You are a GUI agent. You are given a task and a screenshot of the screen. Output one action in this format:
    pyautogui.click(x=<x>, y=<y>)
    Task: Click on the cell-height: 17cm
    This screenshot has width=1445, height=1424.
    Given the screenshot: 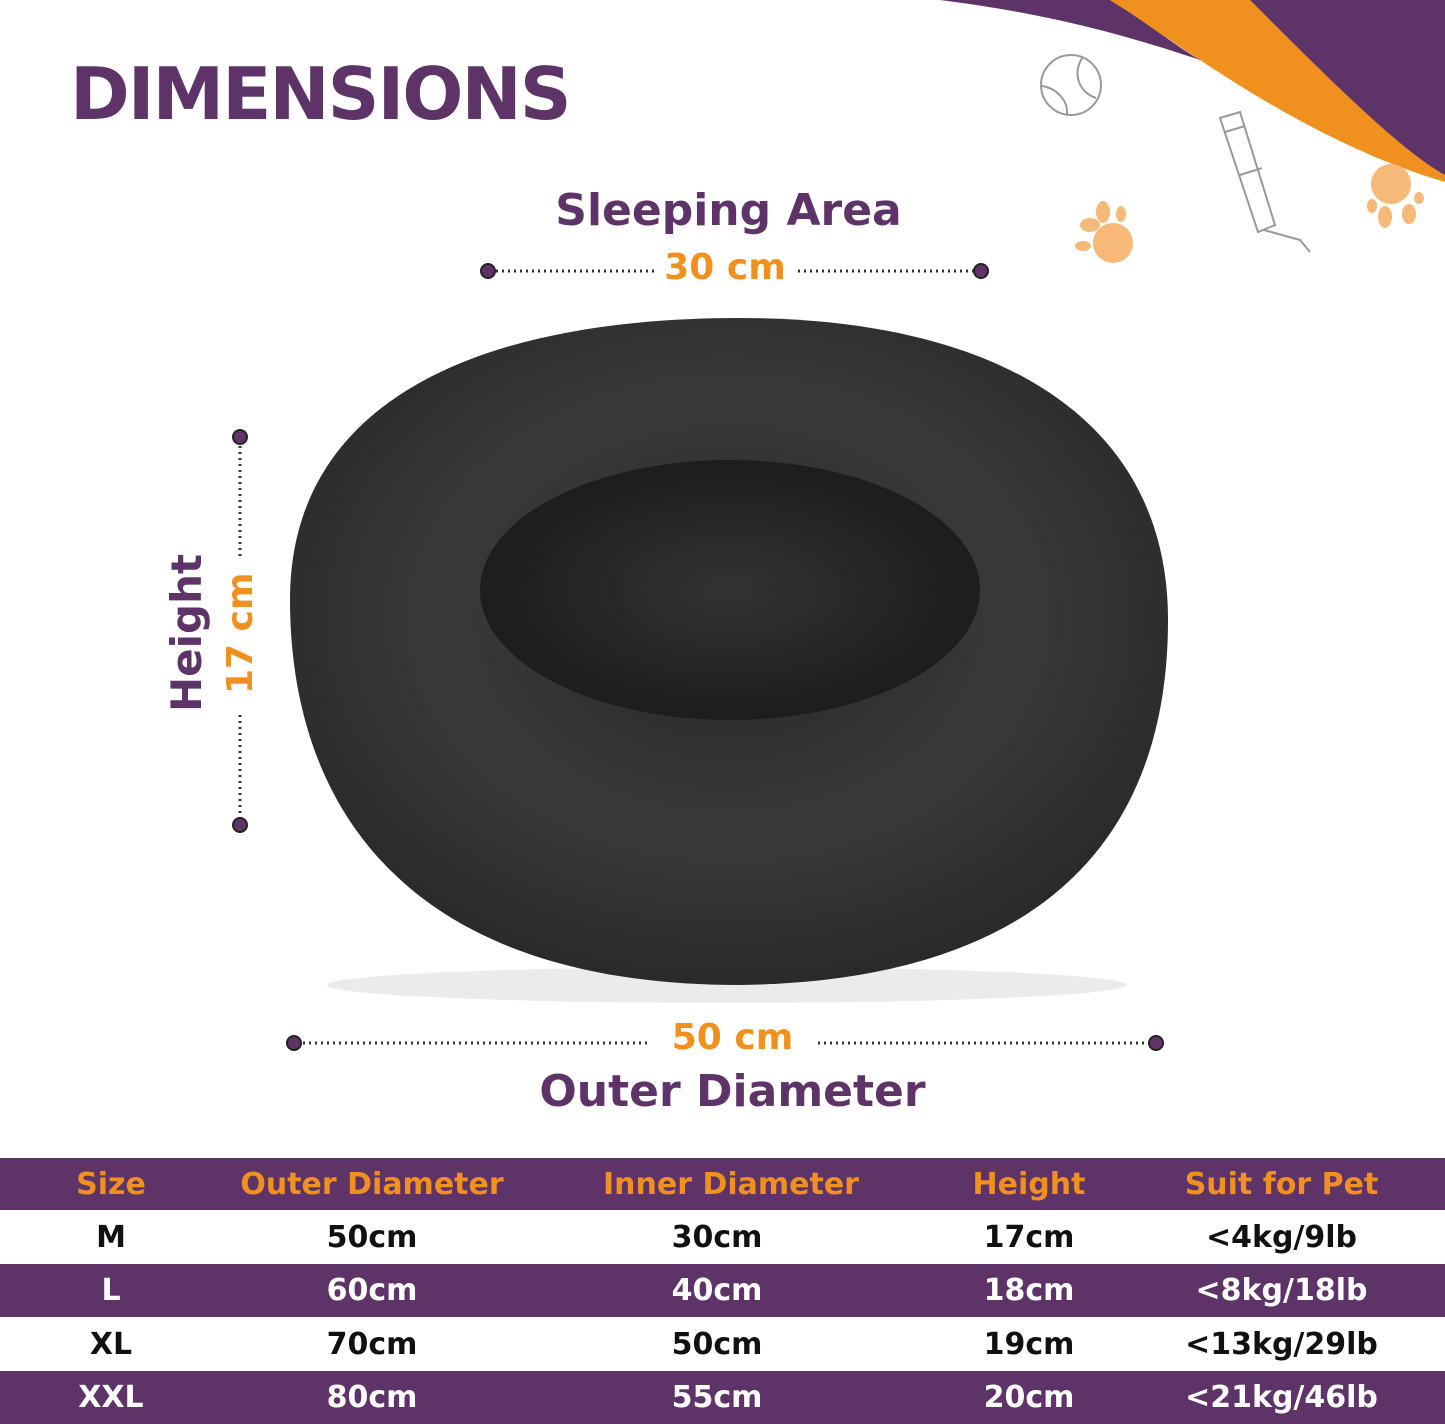 What is the action you would take?
    pyautogui.click(x=1029, y=1237)
    